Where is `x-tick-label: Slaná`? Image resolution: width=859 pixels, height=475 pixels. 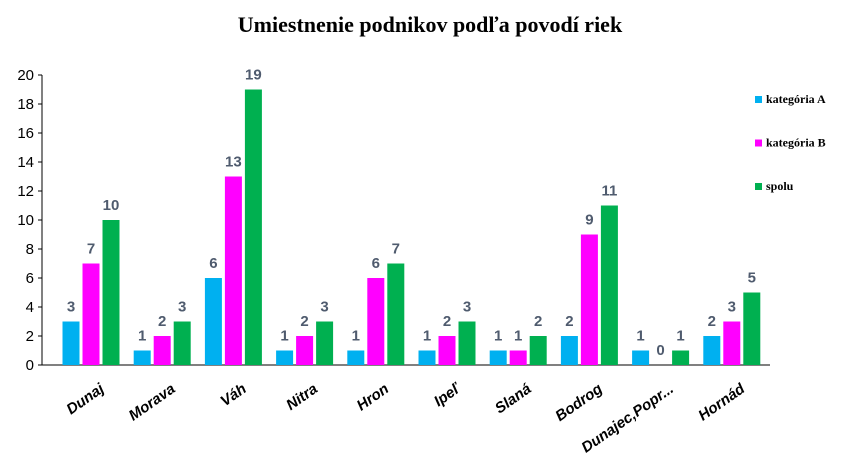 x-tick-label: Slaná is located at coordinates (513, 398).